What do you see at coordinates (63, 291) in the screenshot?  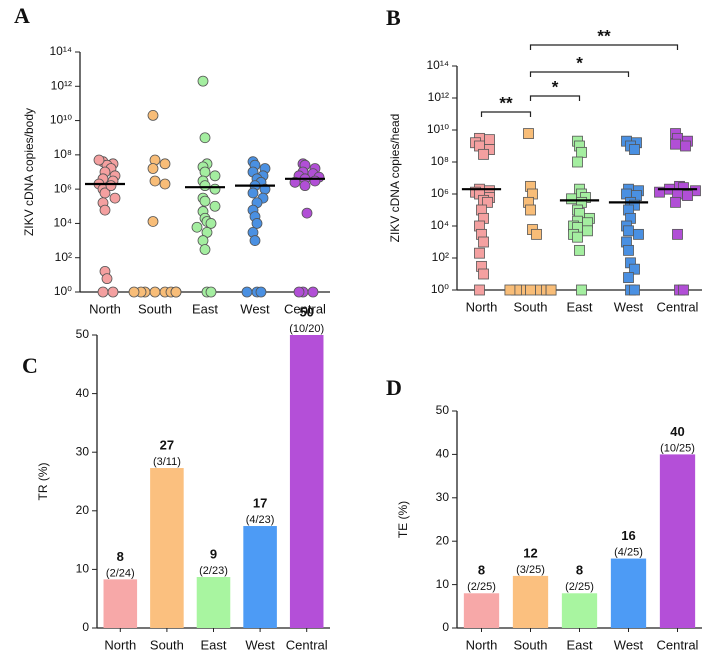 I see `y-tick-label: 10⁰` at bounding box center [63, 291].